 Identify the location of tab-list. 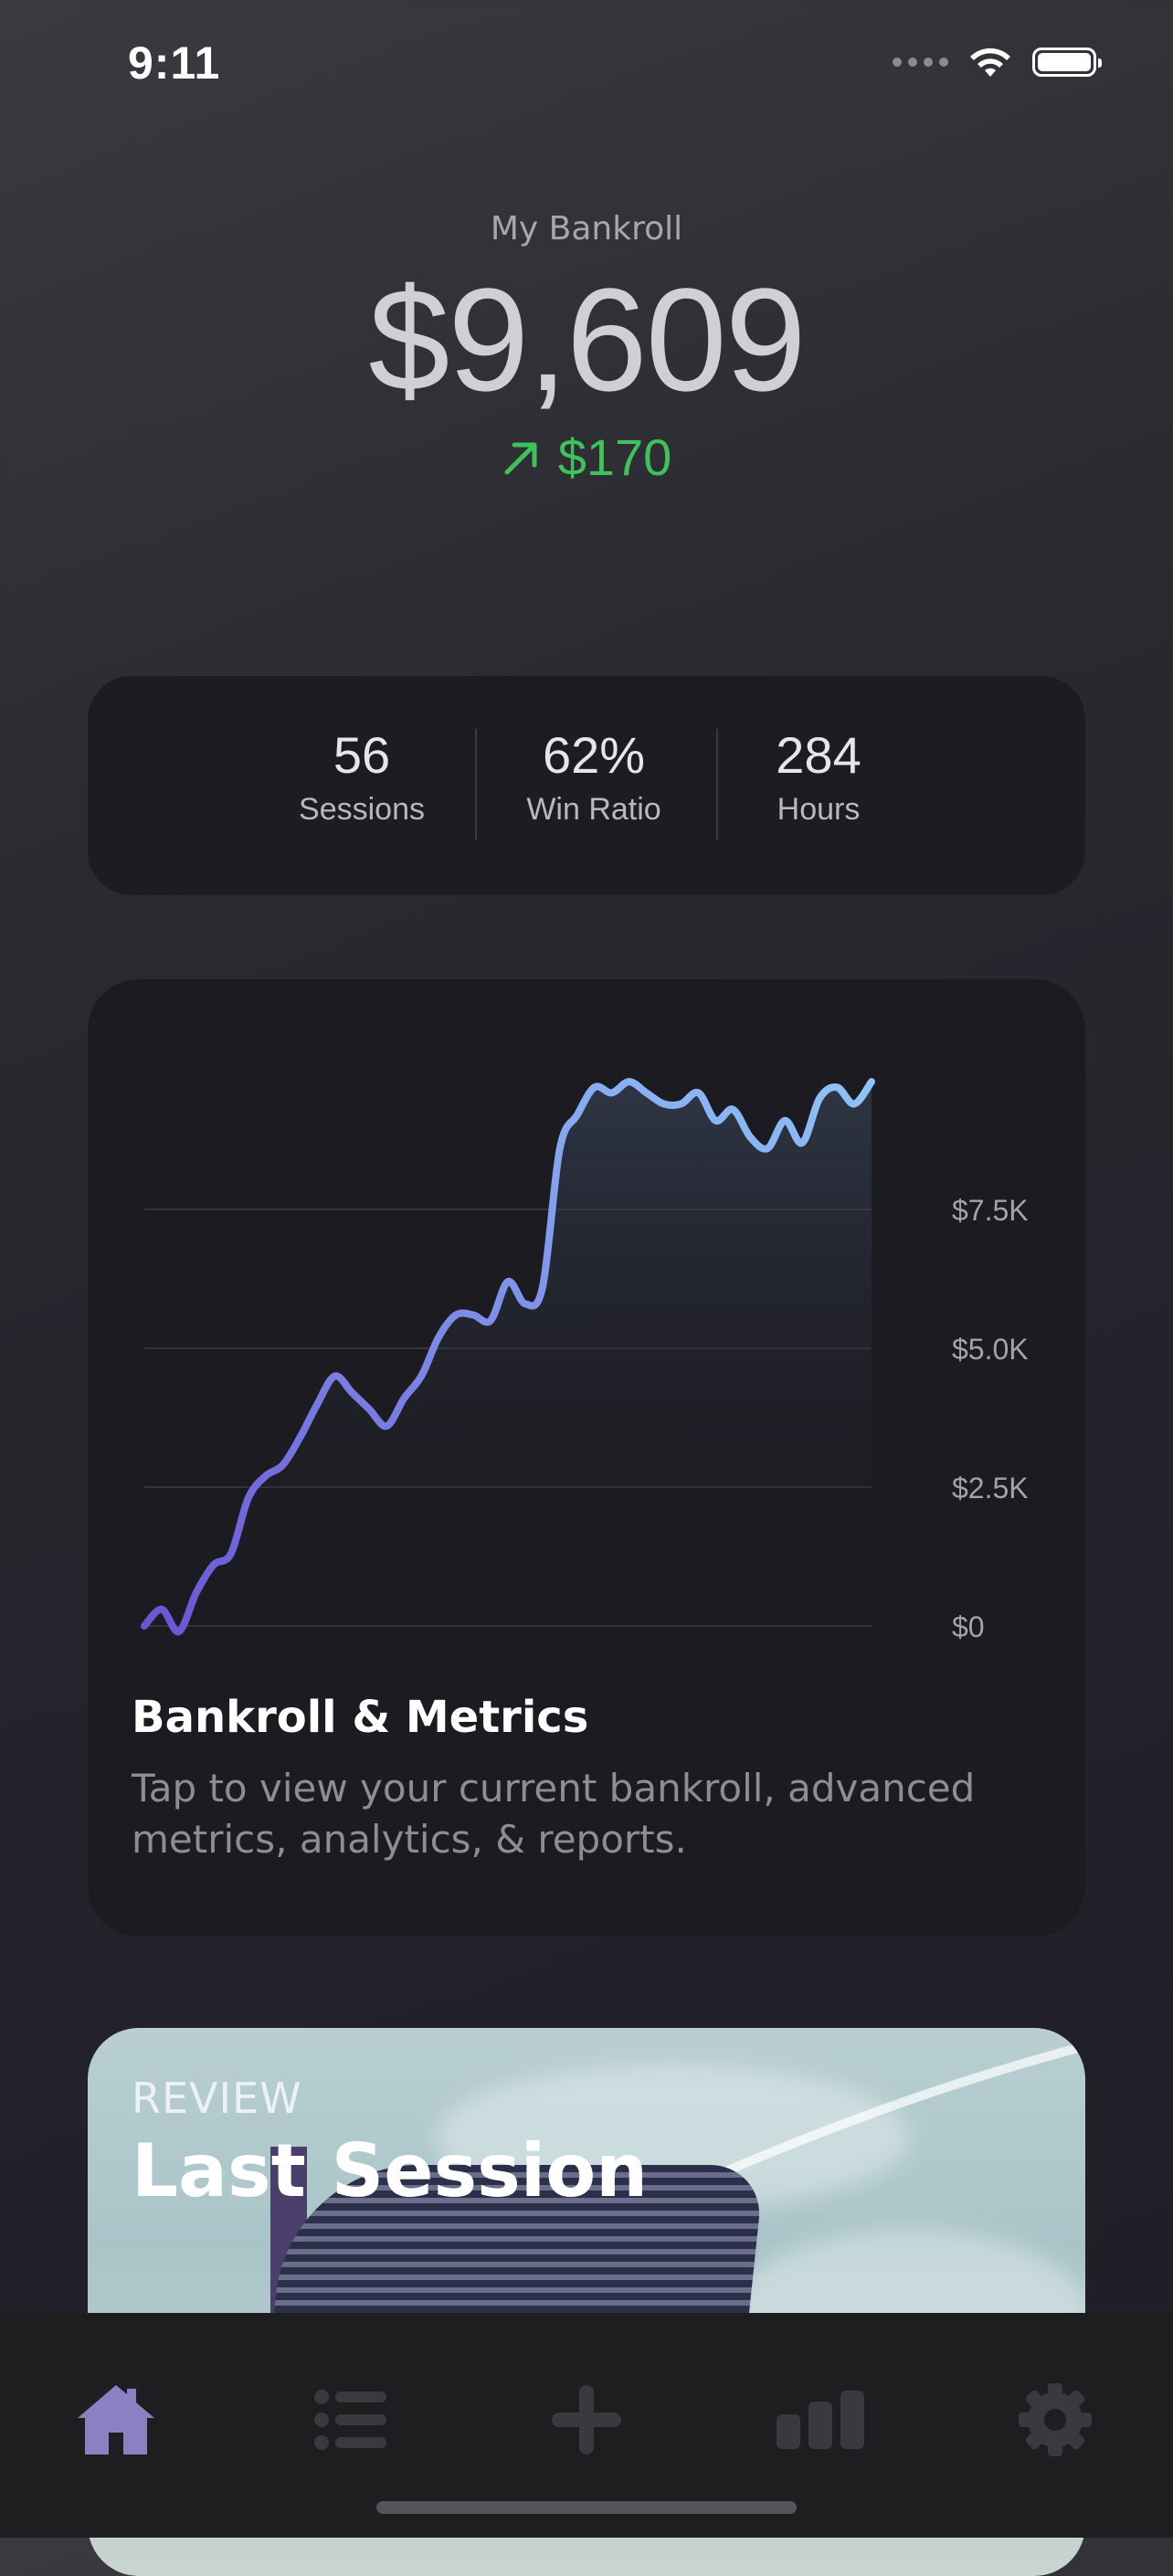
(350, 2420).